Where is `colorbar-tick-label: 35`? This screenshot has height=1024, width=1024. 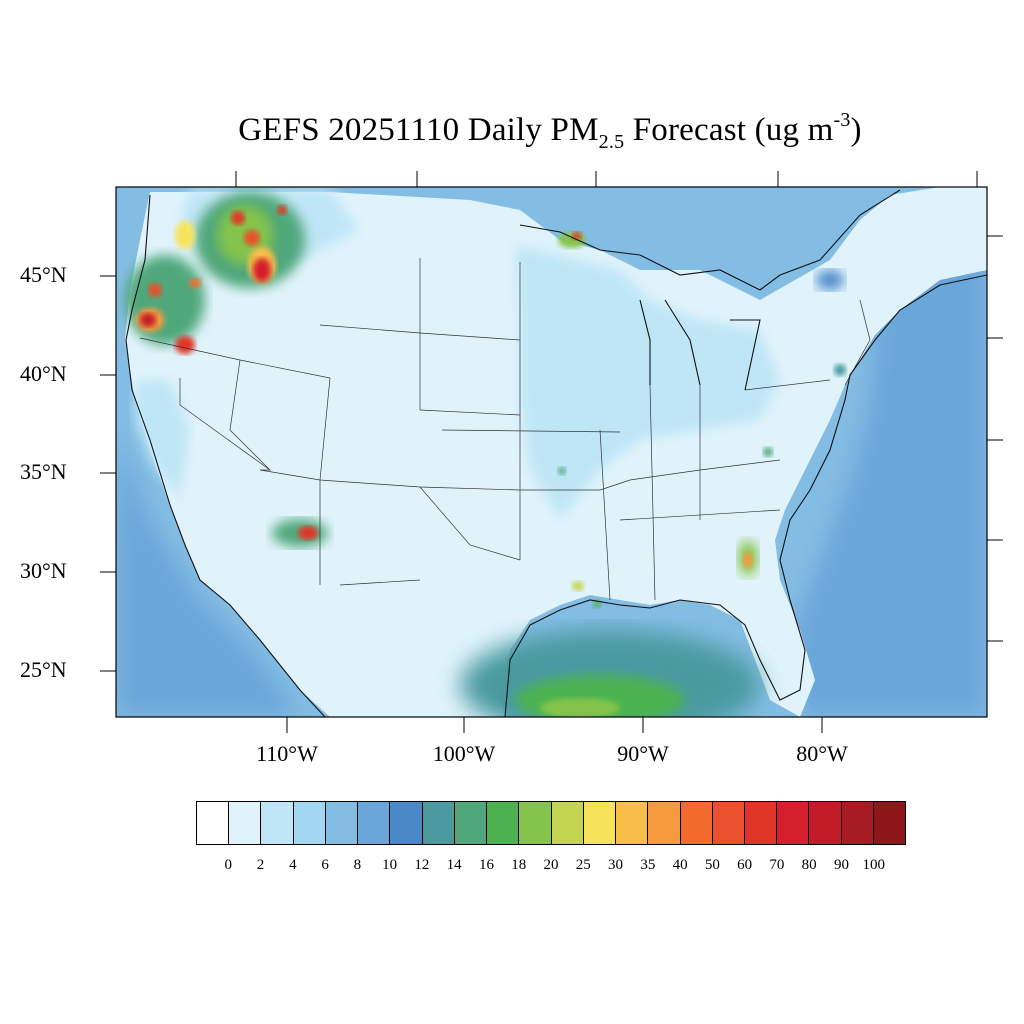
colorbar-tick-label: 35 is located at coordinates (648, 865).